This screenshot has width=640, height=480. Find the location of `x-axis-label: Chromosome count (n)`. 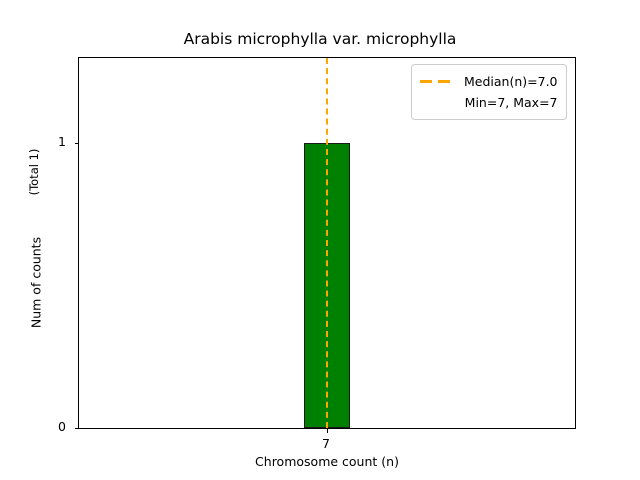

x-axis-label: Chromosome count (n) is located at coordinates (327, 461).